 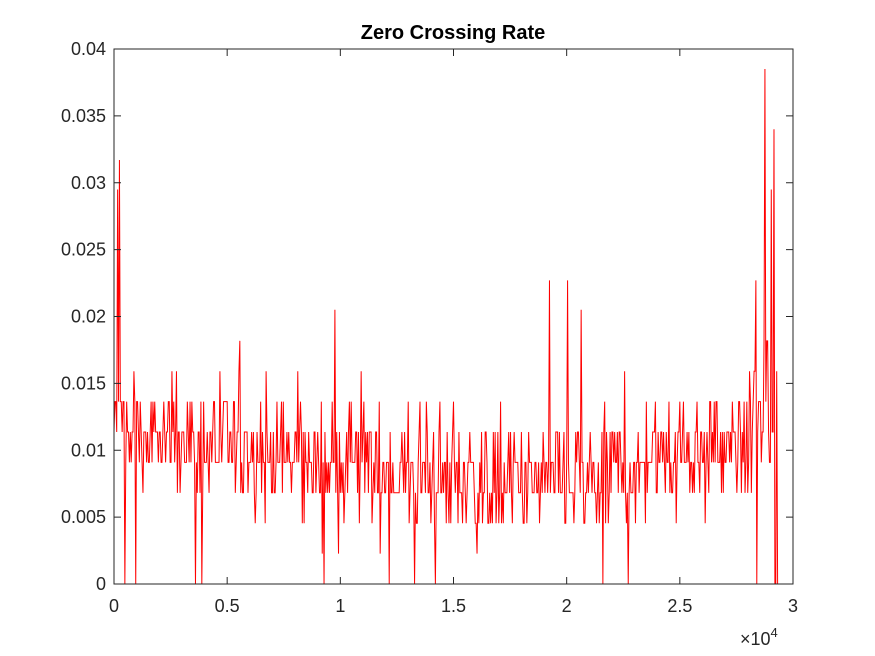 I want to click on x-exponent-base: ×10, so click(x=755, y=639).